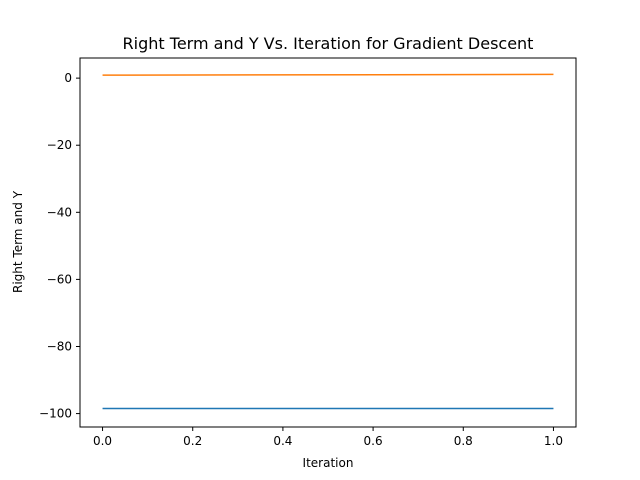  What do you see at coordinates (59, 346) in the screenshot?
I see `y-tick-label: −80` at bounding box center [59, 346].